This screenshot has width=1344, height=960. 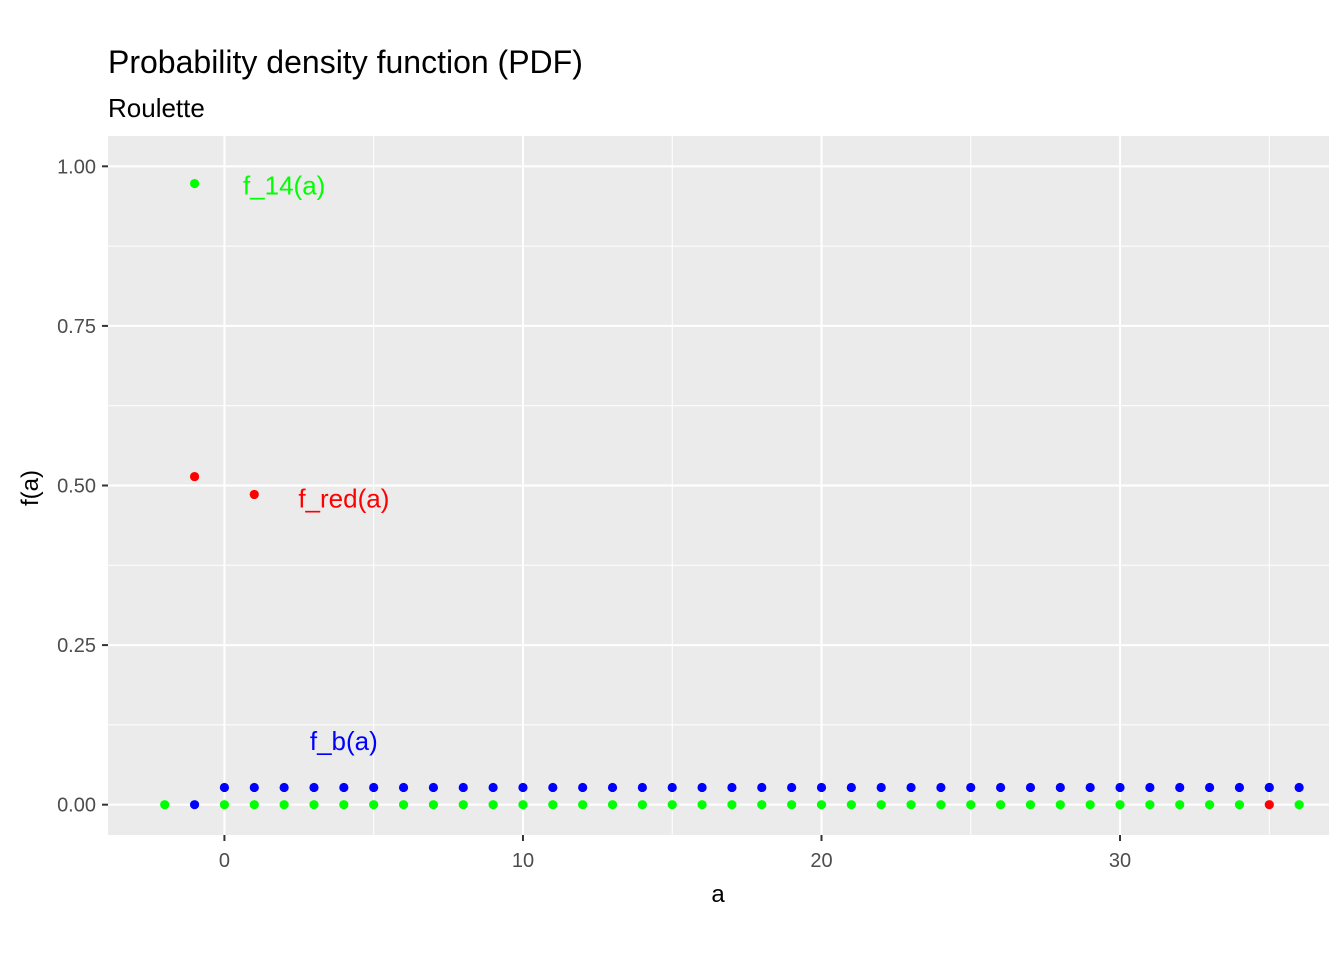 What do you see at coordinates (76, 806) in the screenshot?
I see `y-tick-label: 0.00` at bounding box center [76, 806].